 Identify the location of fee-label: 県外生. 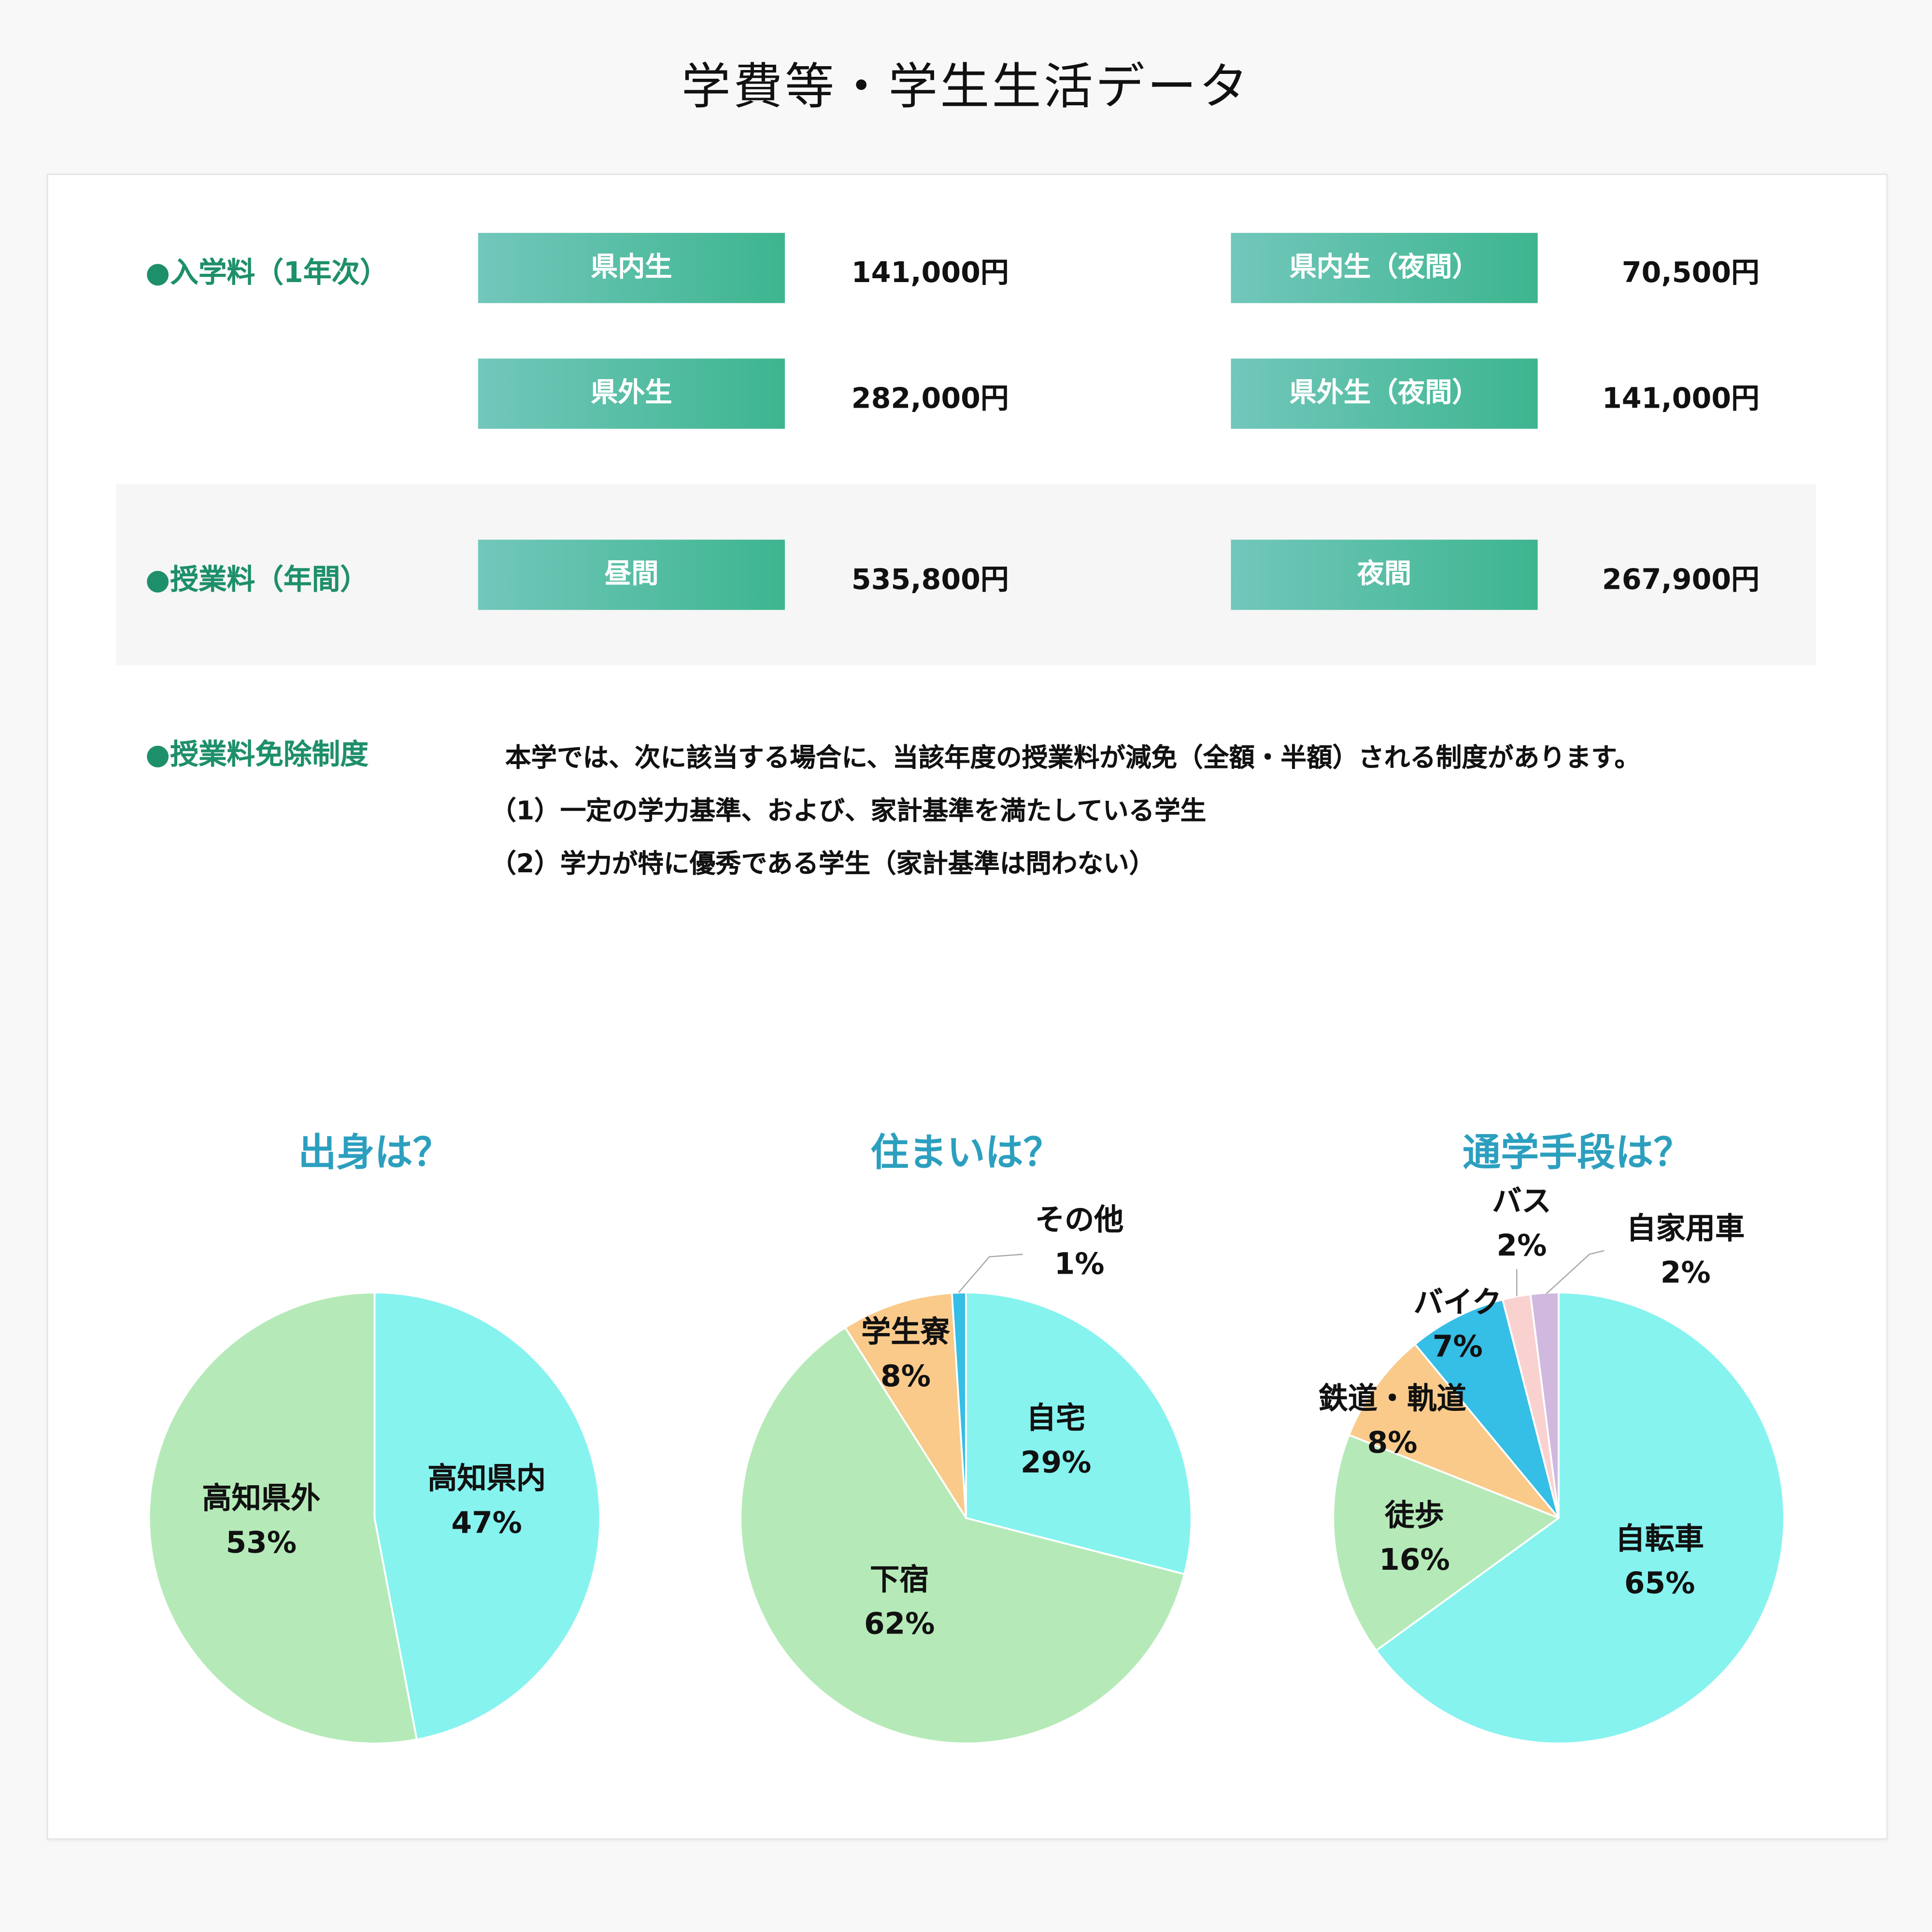
(631, 393).